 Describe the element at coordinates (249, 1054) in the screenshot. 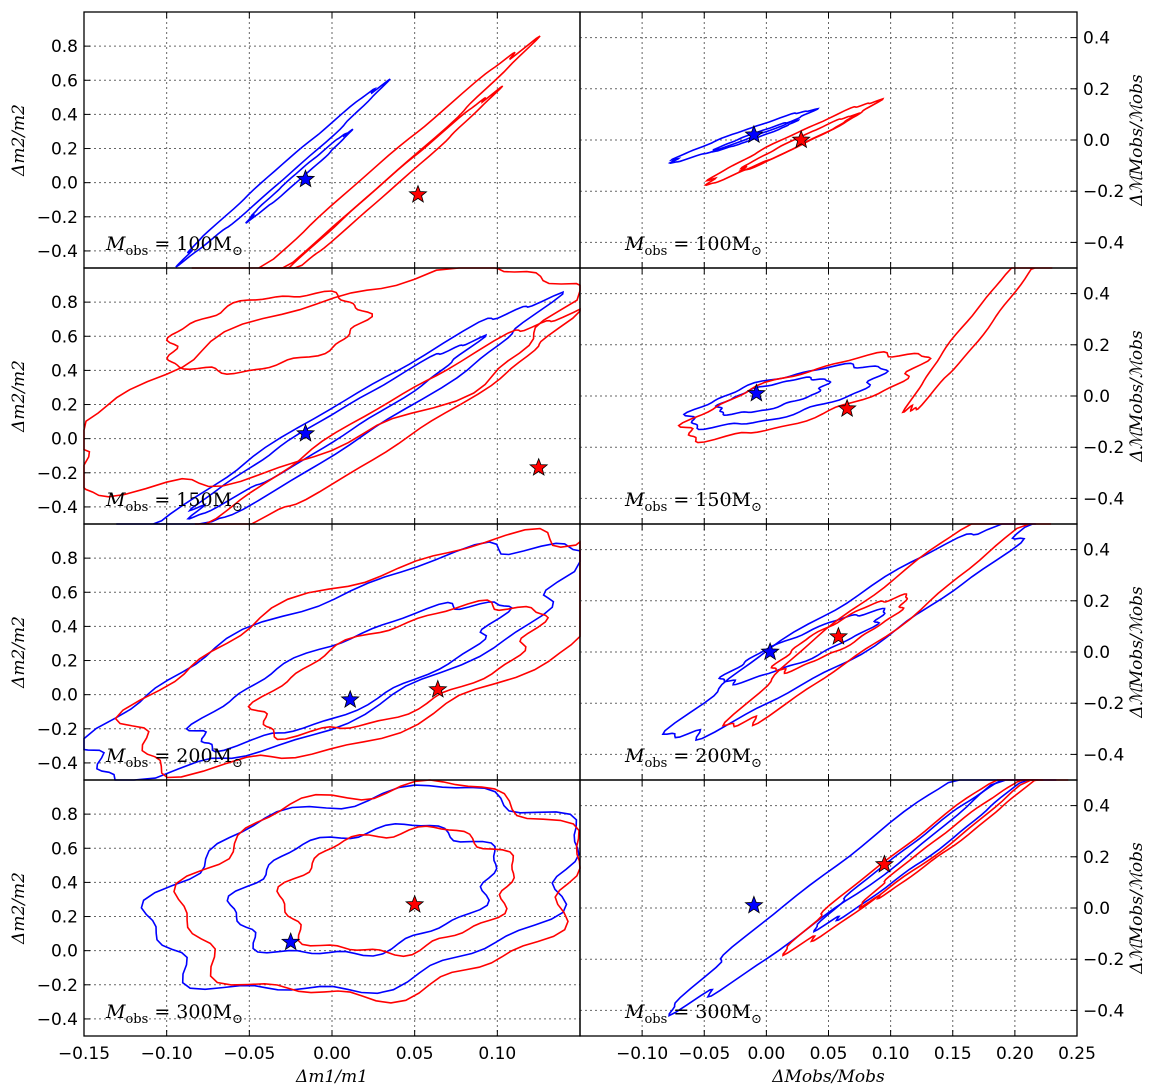

I see `x-tick-label: −0.05` at that location.